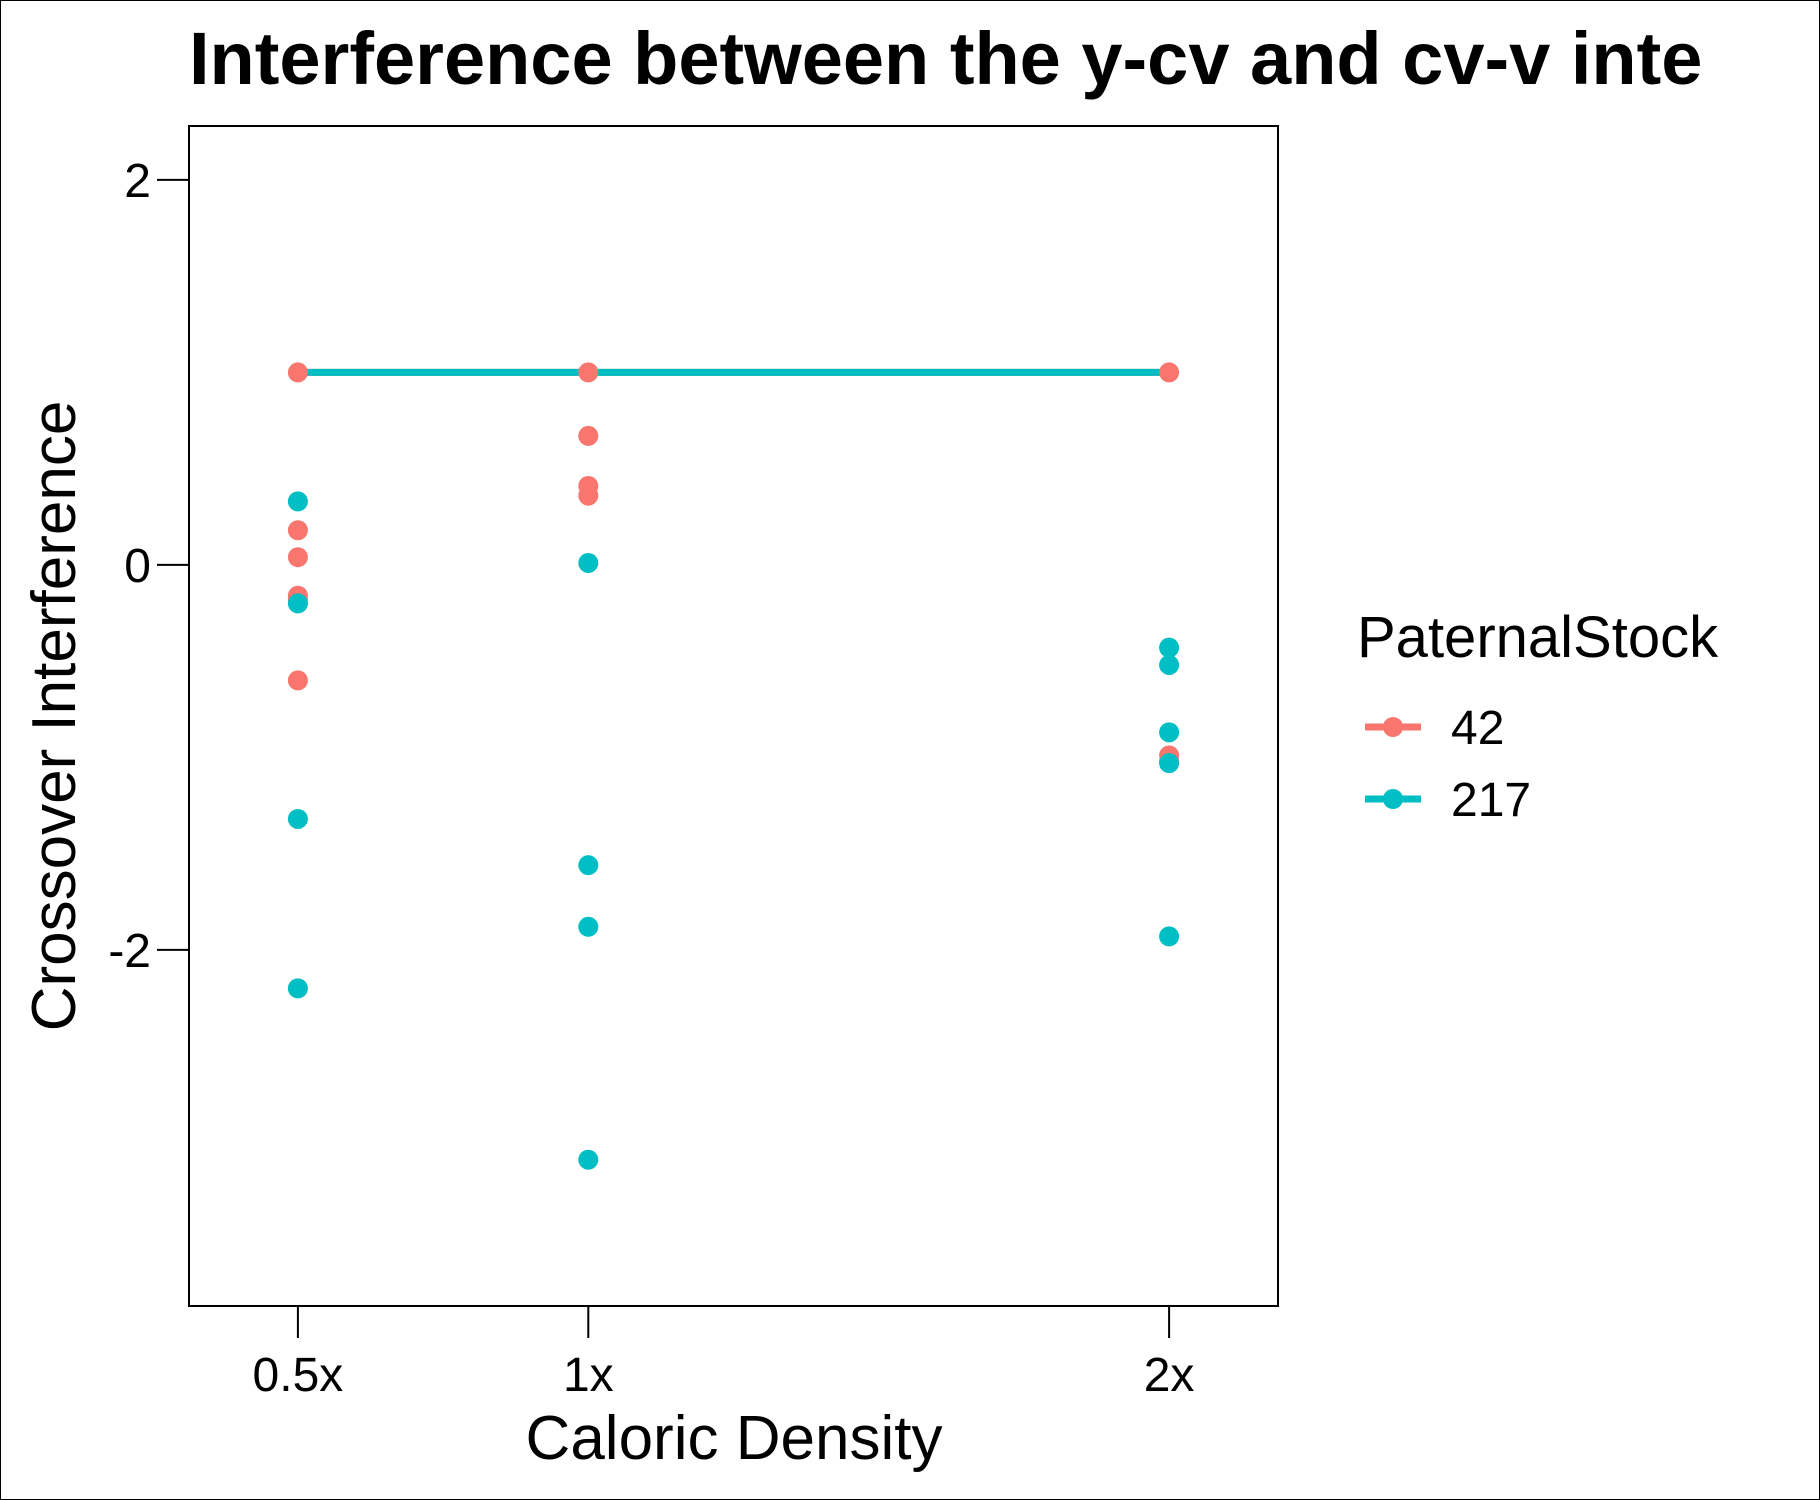 Image resolution: width=1820 pixels, height=1500 pixels. Describe the element at coordinates (54, 716) in the screenshot. I see `y-axis-title: Crossover Interference` at that location.